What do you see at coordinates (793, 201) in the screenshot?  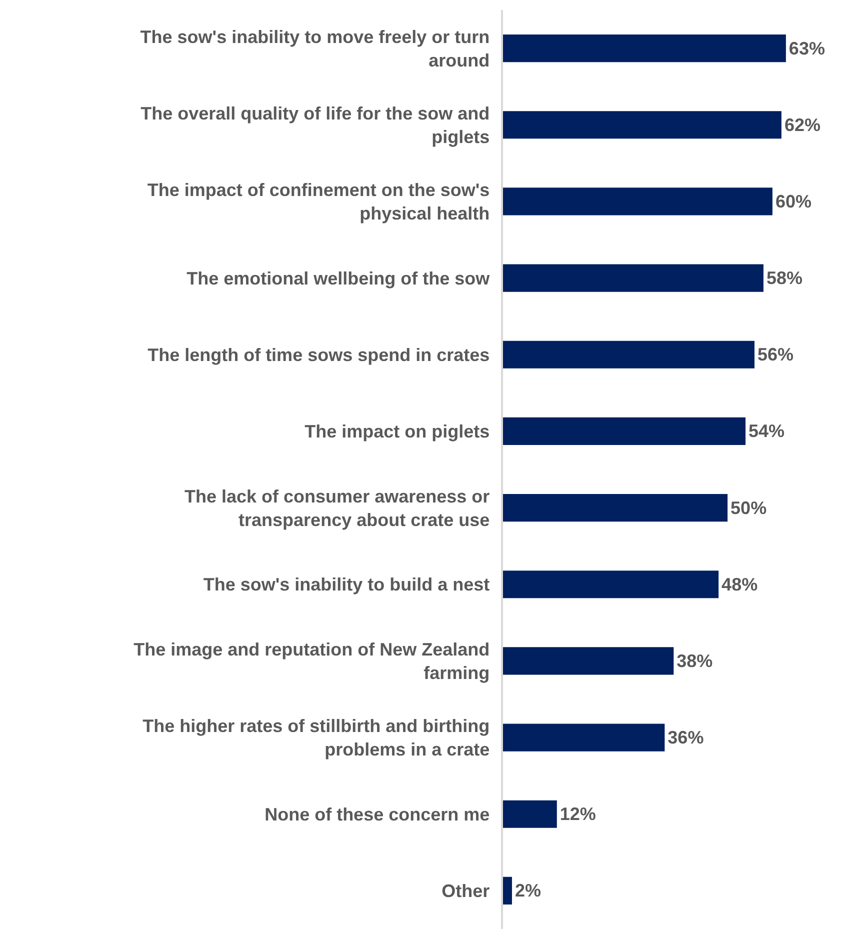 I see `data-label: 60%` at bounding box center [793, 201].